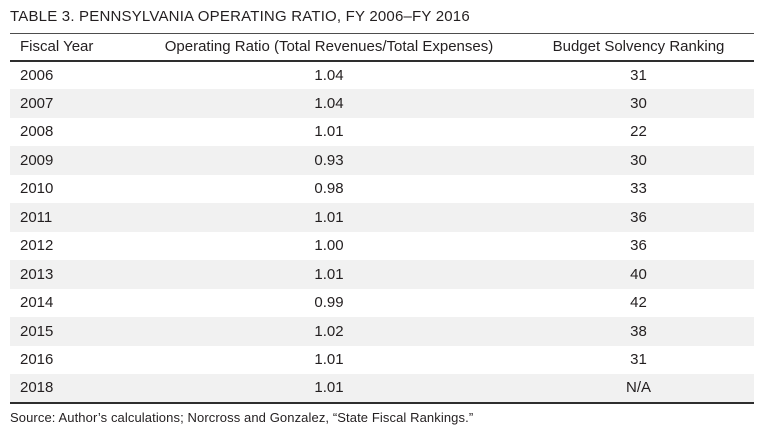 The height and width of the screenshot is (440, 768). What do you see at coordinates (37, 388) in the screenshot?
I see `fiscal-year-cell: 2018` at bounding box center [37, 388].